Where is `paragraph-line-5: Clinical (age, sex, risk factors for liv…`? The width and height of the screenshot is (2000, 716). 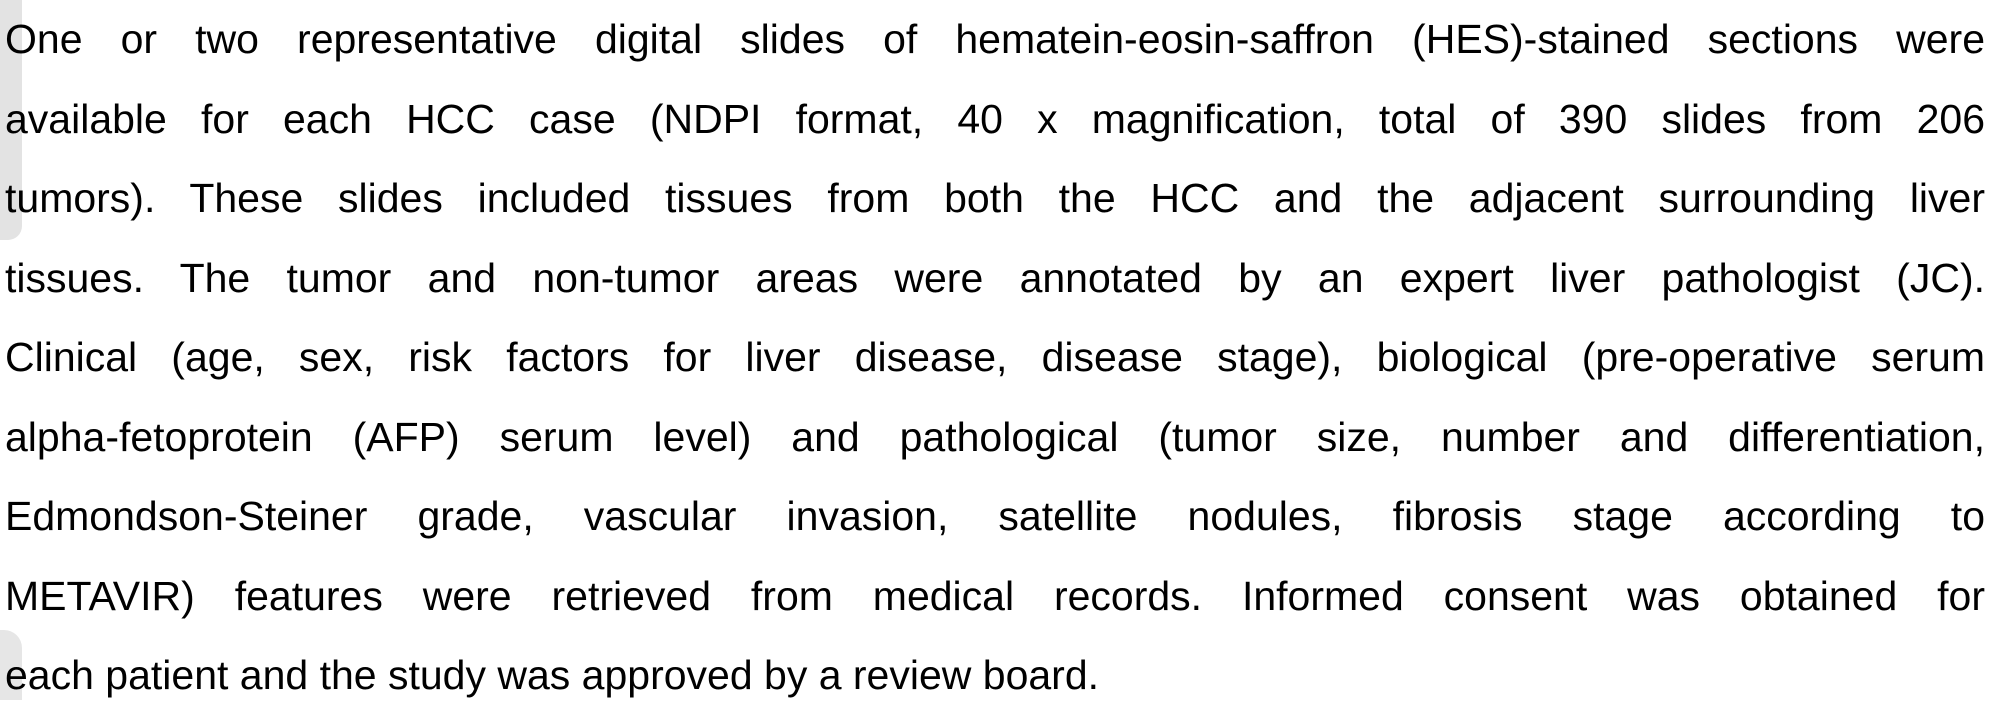 paragraph-line-5: Clinical (age, sex, risk factors for liv… is located at coordinates (995, 357).